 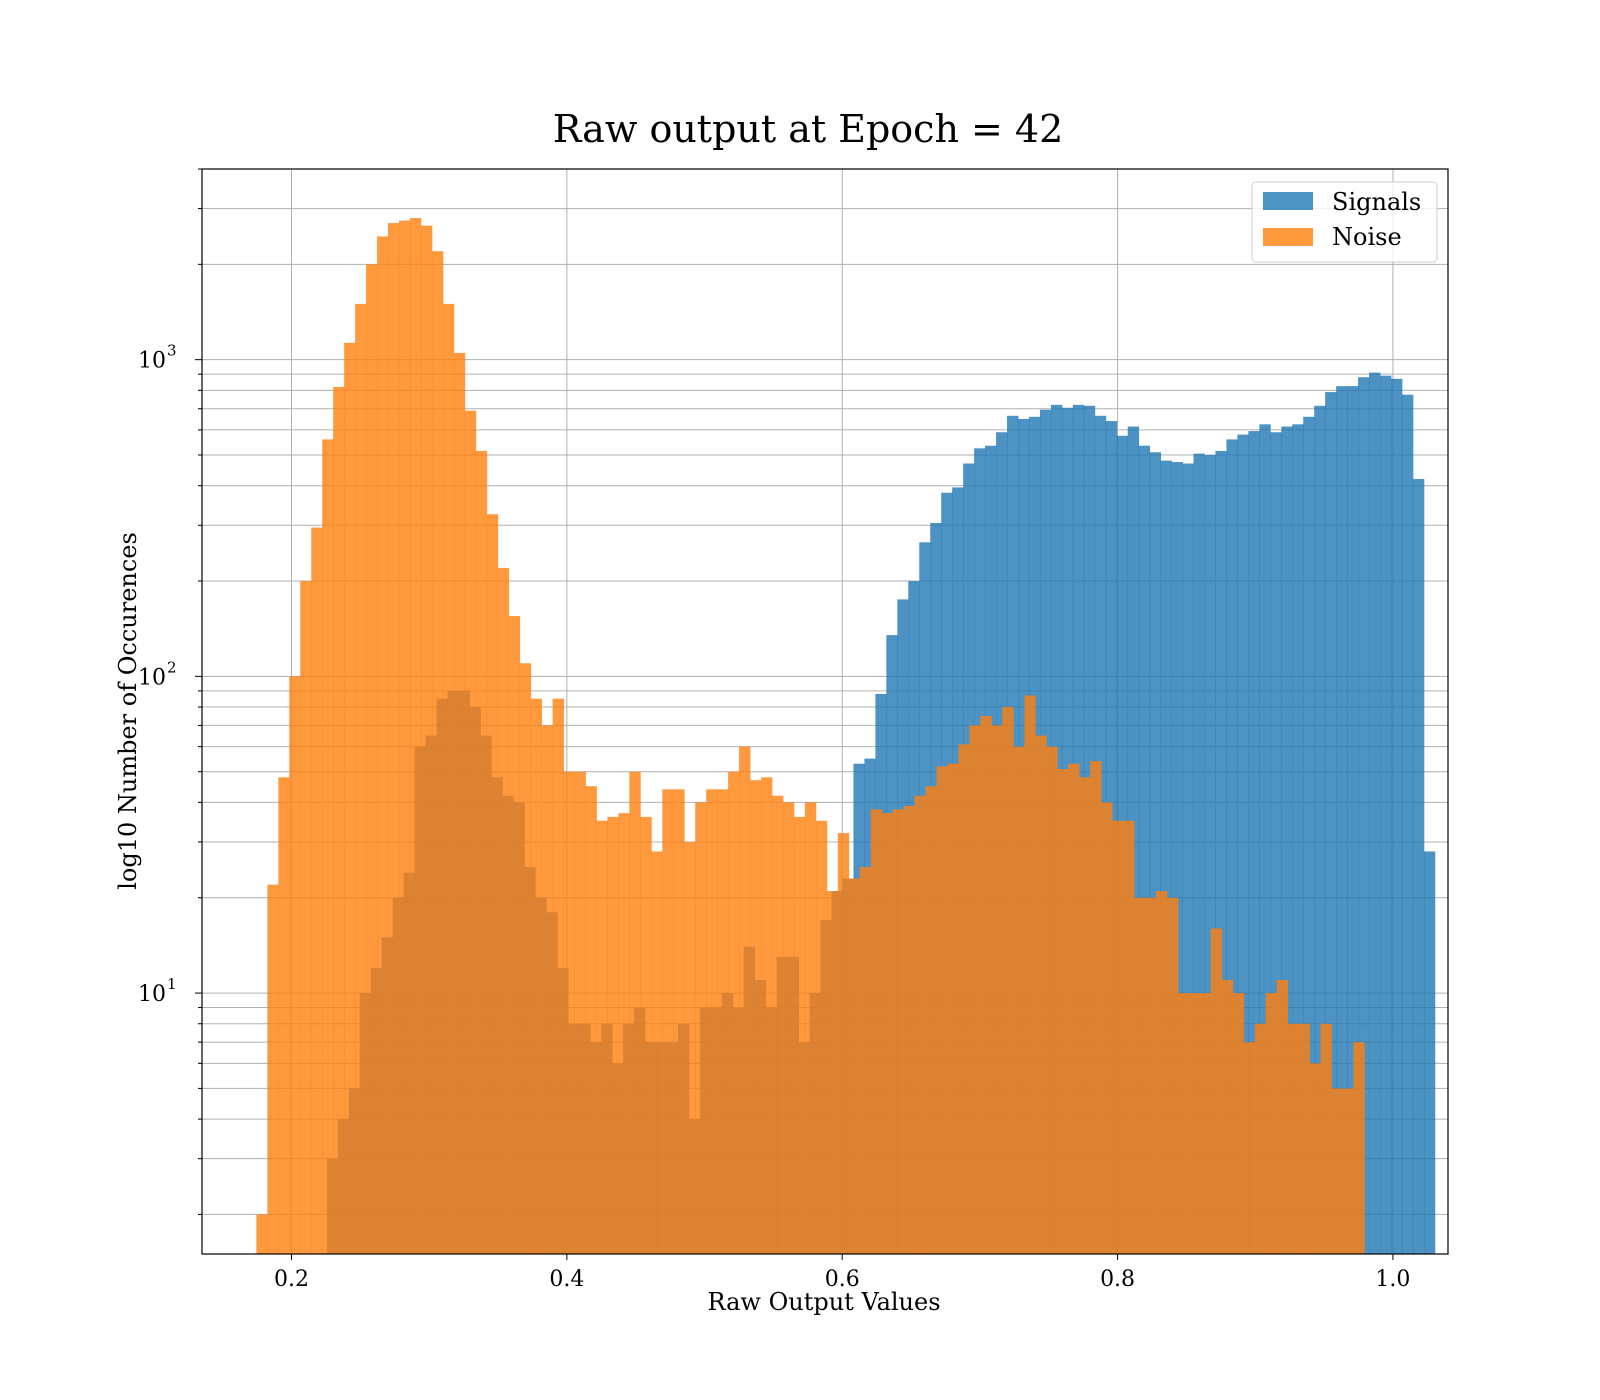 What do you see at coordinates (128, 711) in the screenshot?
I see `y-axis-label: log10 Number of Occurences` at bounding box center [128, 711].